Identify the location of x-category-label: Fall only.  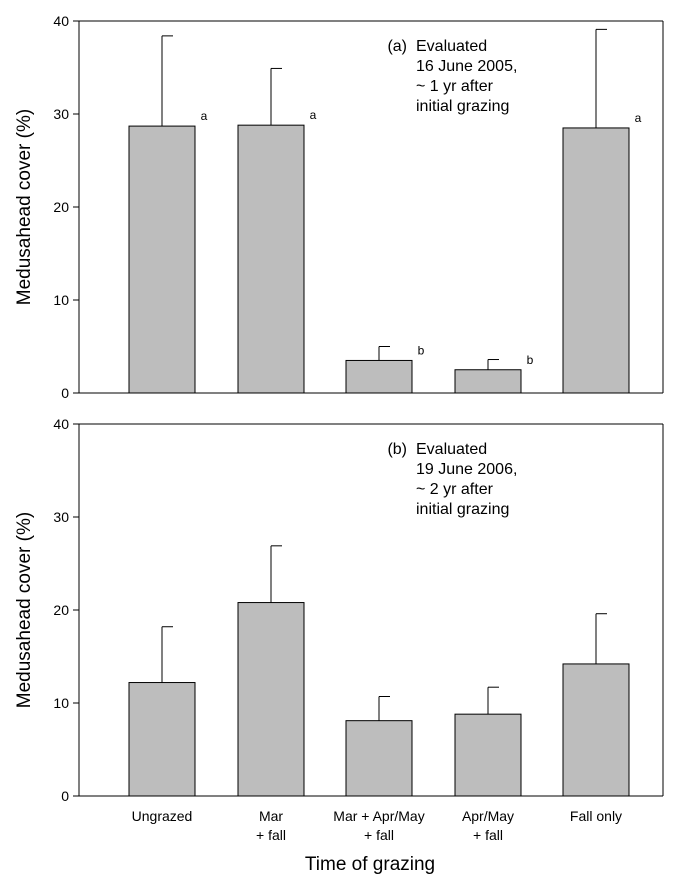
(596, 816).